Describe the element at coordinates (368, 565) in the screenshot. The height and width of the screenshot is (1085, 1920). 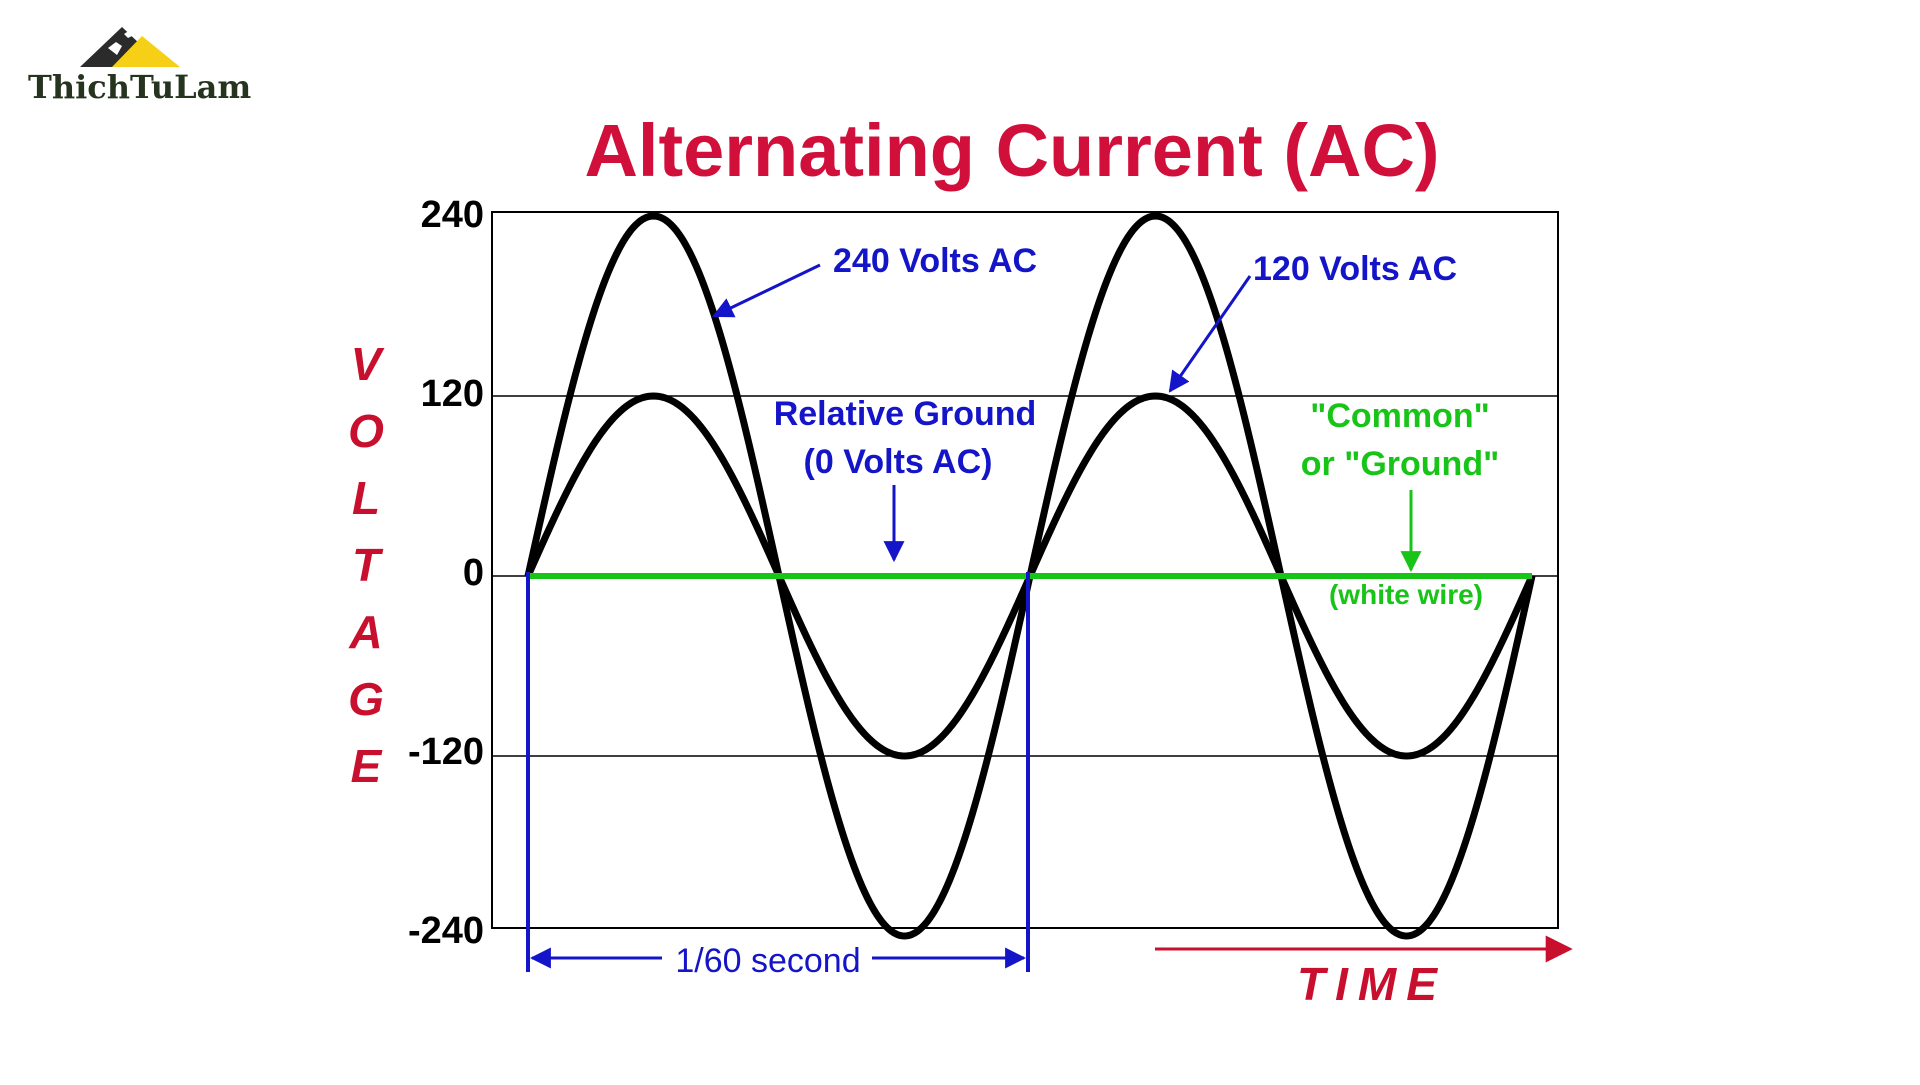
I see `y-axis-label-letter: T` at that location.